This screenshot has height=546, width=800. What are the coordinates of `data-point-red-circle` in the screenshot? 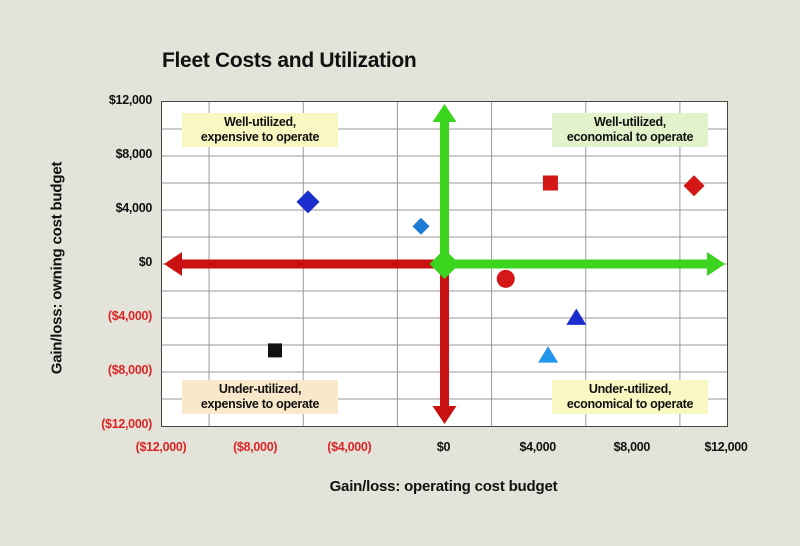 It's located at (505, 278).